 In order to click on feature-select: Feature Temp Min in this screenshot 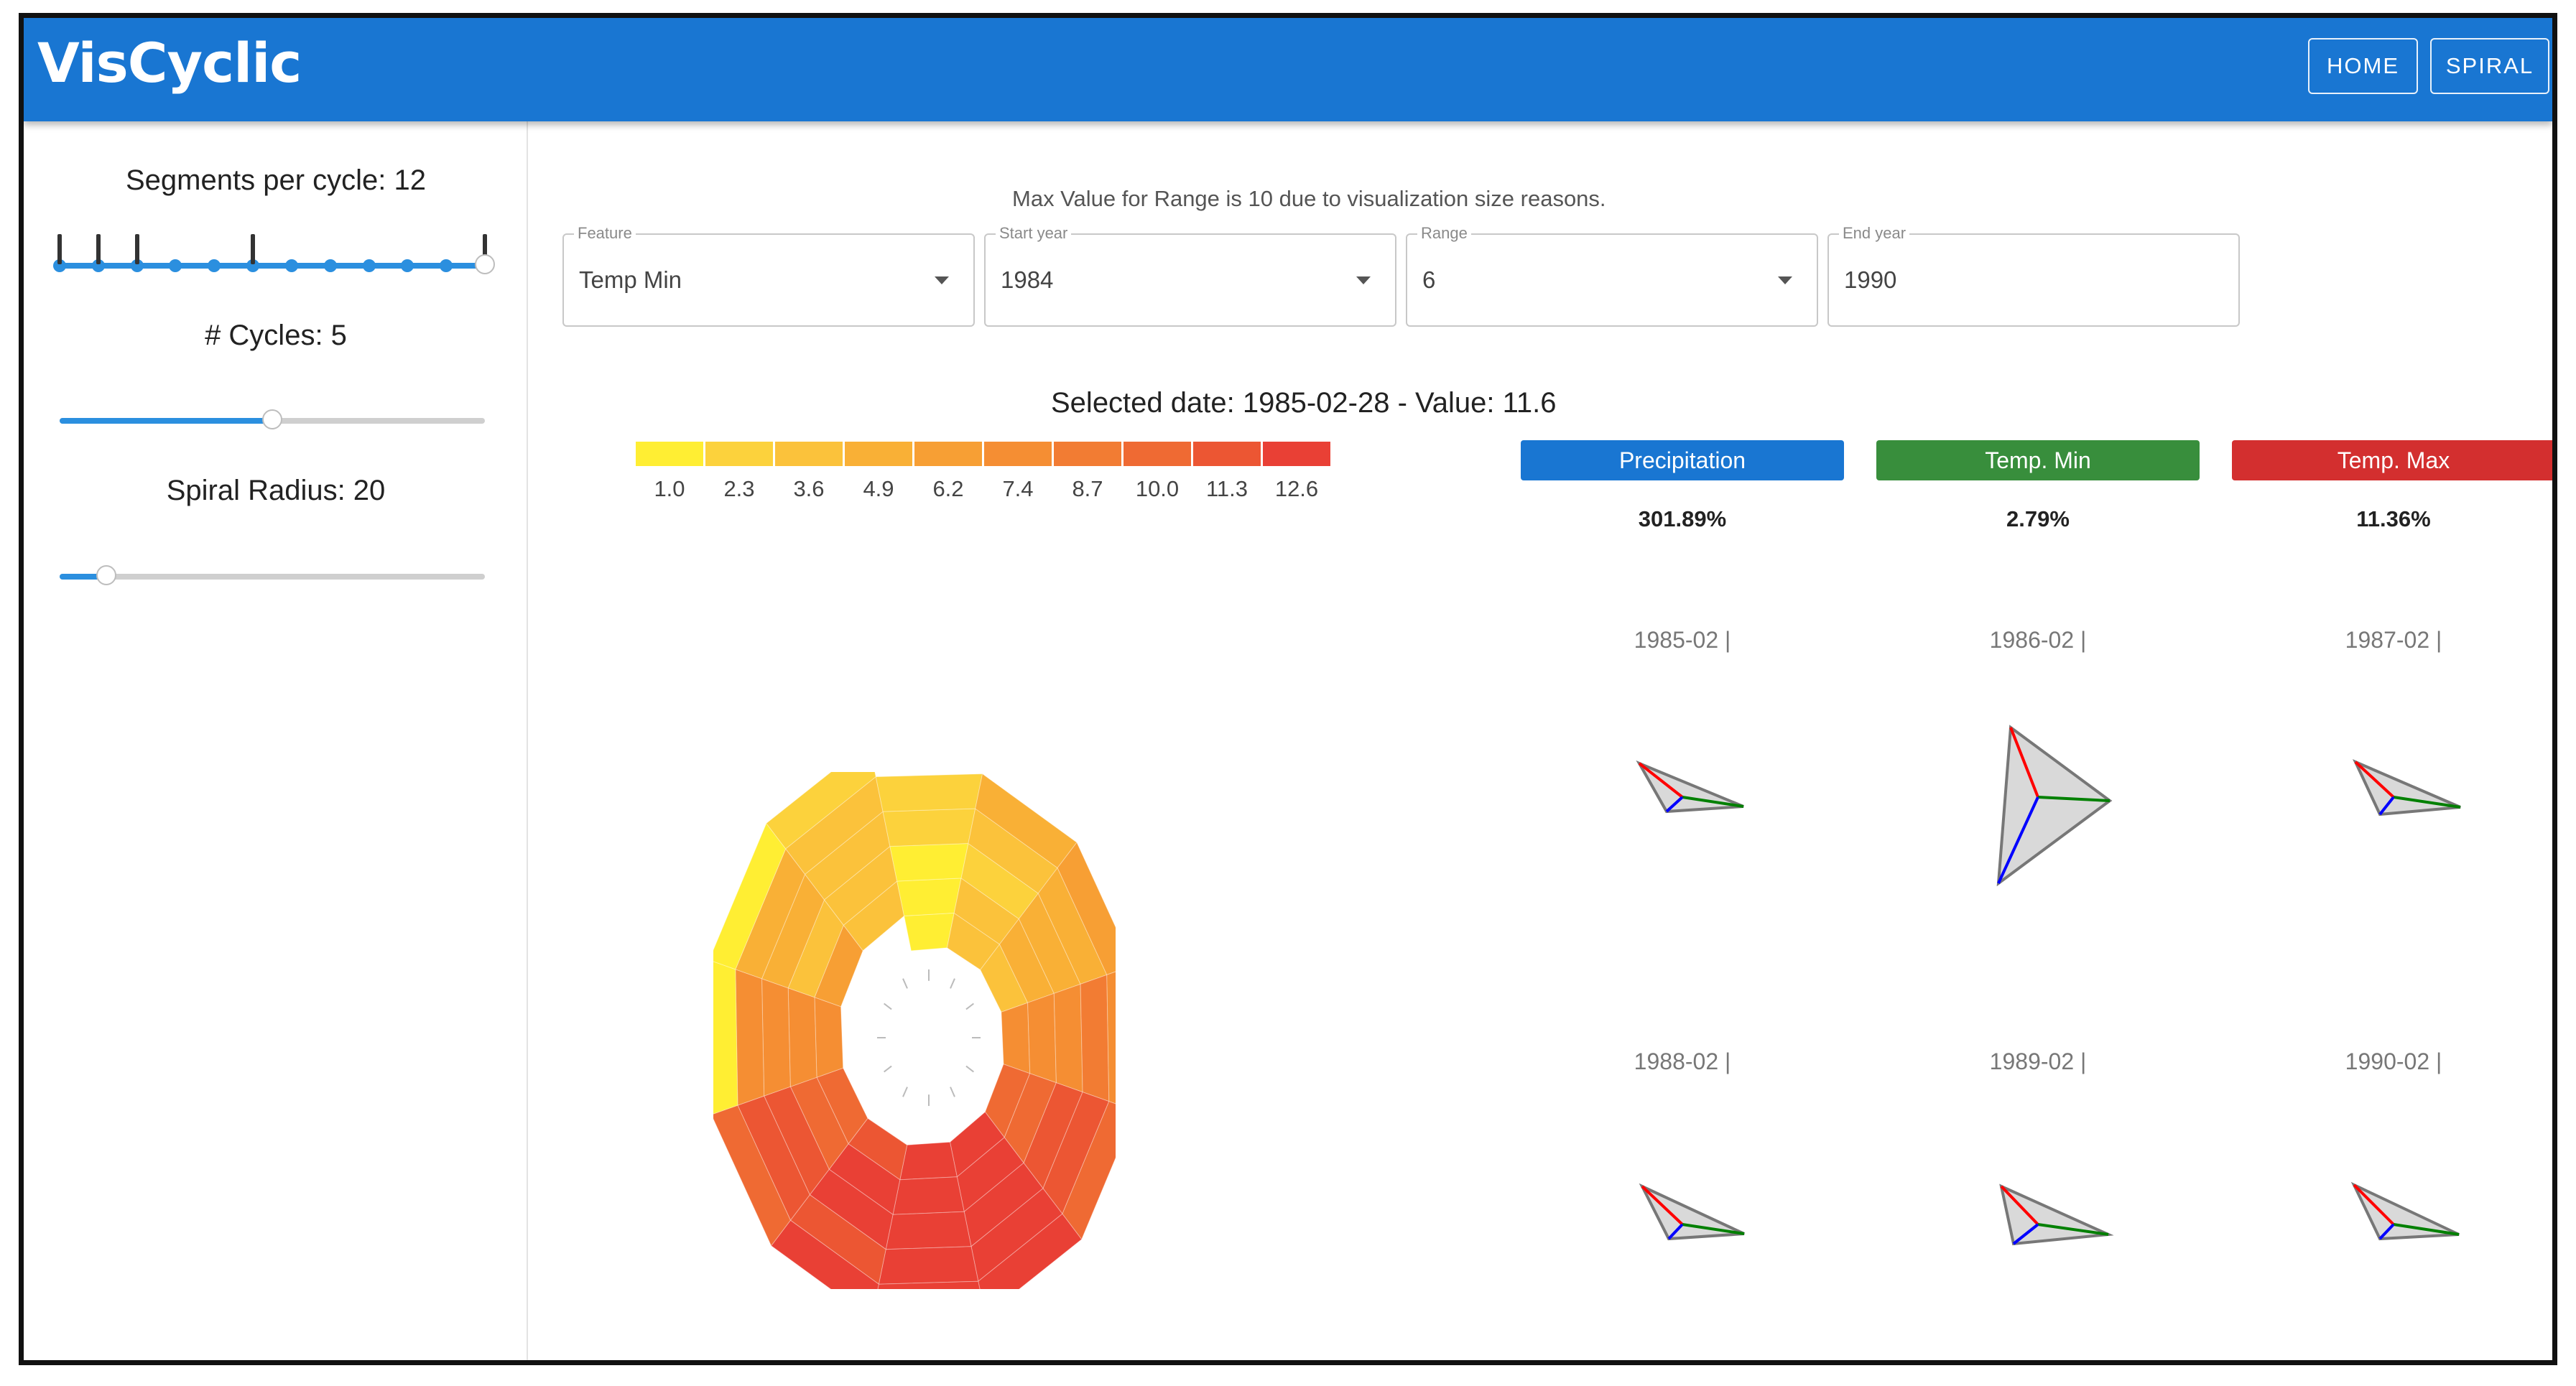, I will do `click(768, 276)`.